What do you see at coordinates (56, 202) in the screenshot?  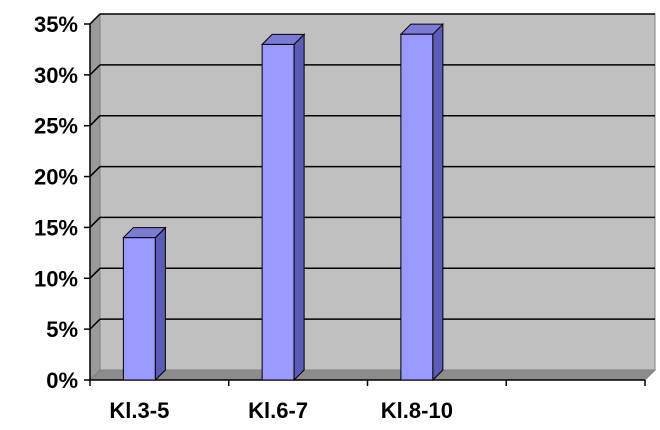 I see `y-tick-labels: 0% 5% 10% 15% 20% 25% 30% 35%` at bounding box center [56, 202].